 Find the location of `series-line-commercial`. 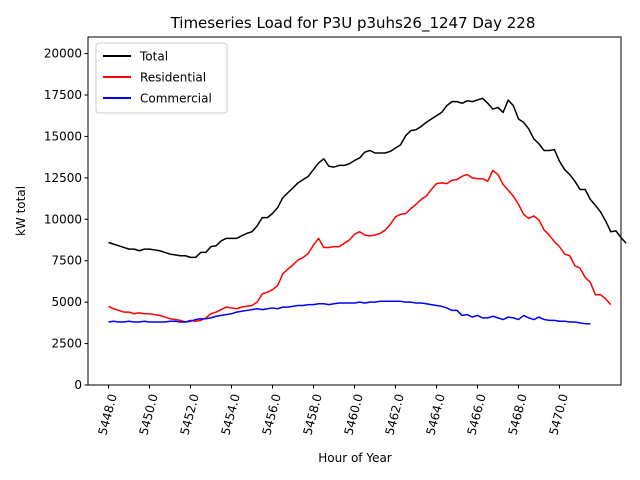

series-line-commercial is located at coordinates (349, 312).